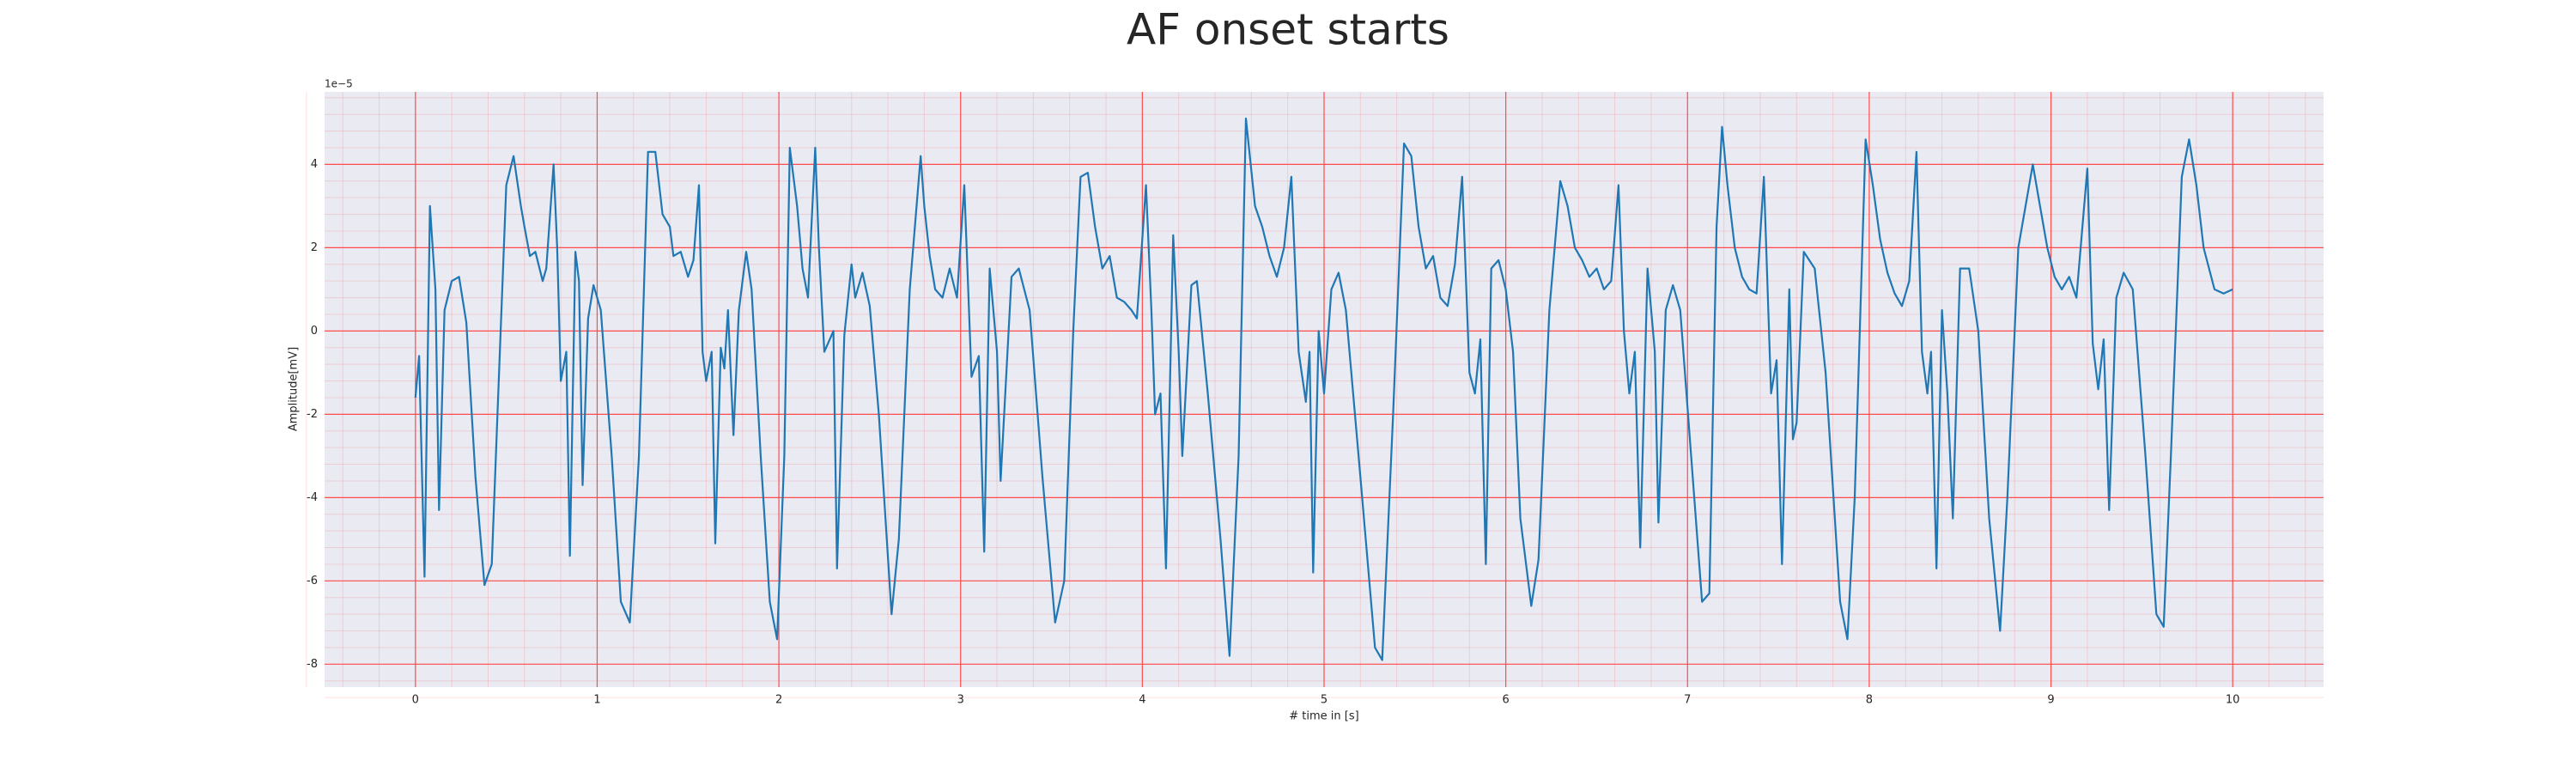  Describe the element at coordinates (1142, 700) in the screenshot. I see `x-tick-label: 4` at that location.